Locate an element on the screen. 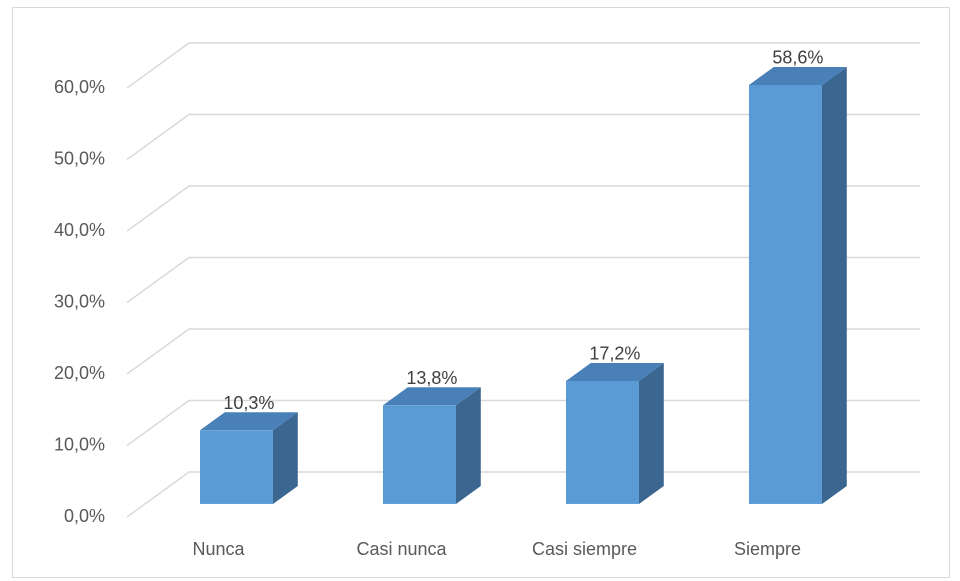  x-tick-label: Casi nunca is located at coordinates (401, 549).